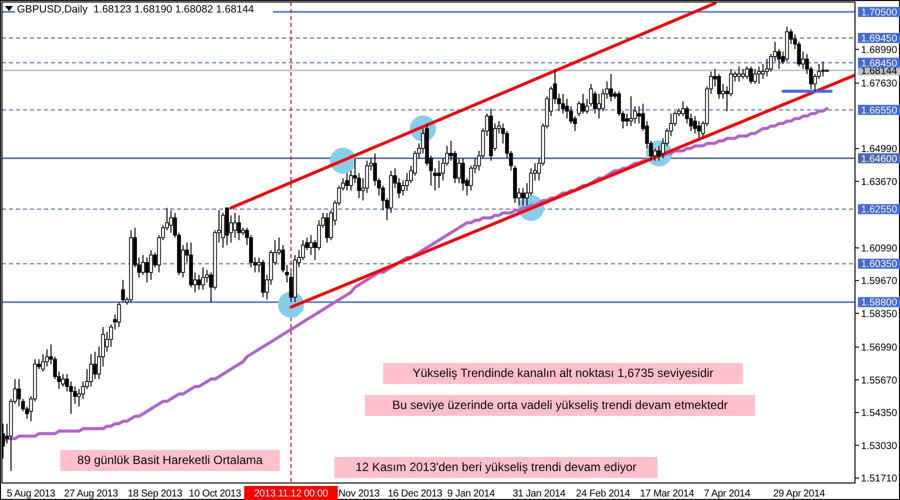  I want to click on y-tick-label: 1.51710, so click(879, 479).